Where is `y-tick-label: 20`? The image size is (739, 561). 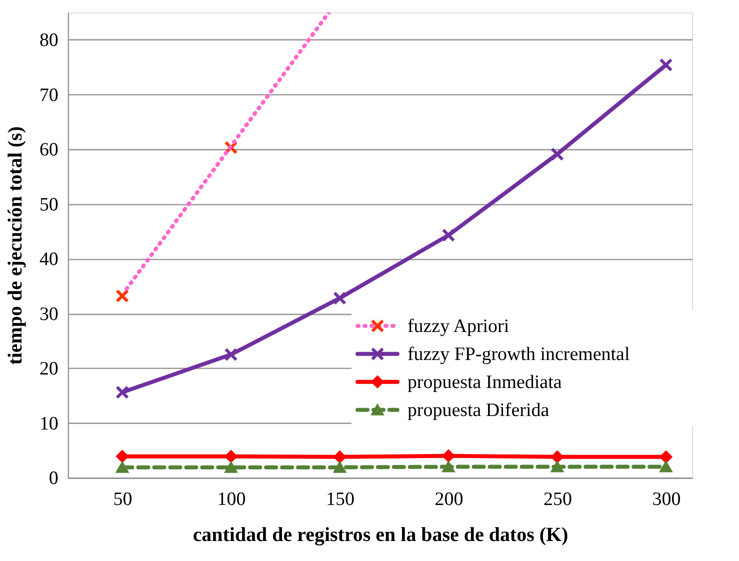
y-tick-label: 20 is located at coordinates (48, 369).